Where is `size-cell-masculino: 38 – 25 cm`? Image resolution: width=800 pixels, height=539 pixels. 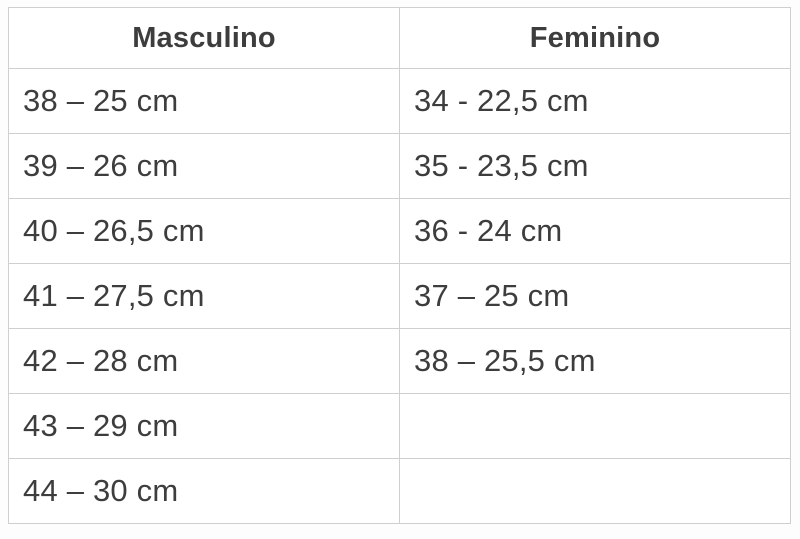
size-cell-masculino: 38 – 25 cm is located at coordinates (204, 101).